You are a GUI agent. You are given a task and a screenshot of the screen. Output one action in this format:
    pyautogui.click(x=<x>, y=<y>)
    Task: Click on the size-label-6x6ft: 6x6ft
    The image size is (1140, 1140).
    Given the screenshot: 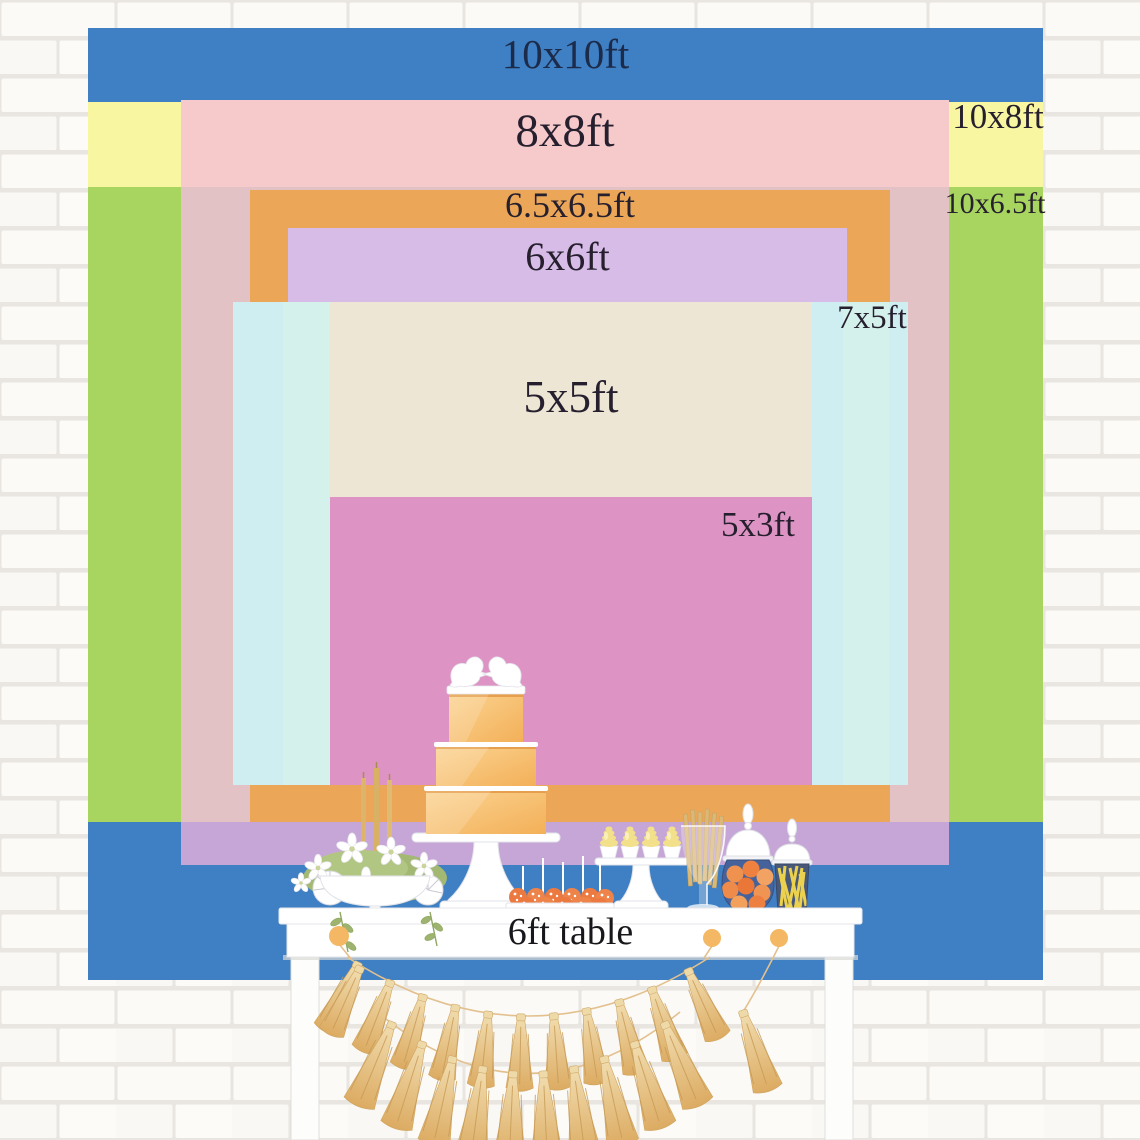 What is the action you would take?
    pyautogui.click(x=567, y=256)
    